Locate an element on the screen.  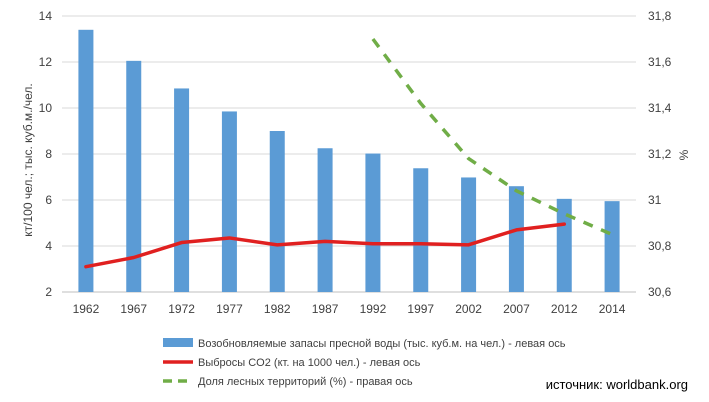
bar-1992 is located at coordinates (373, 222).